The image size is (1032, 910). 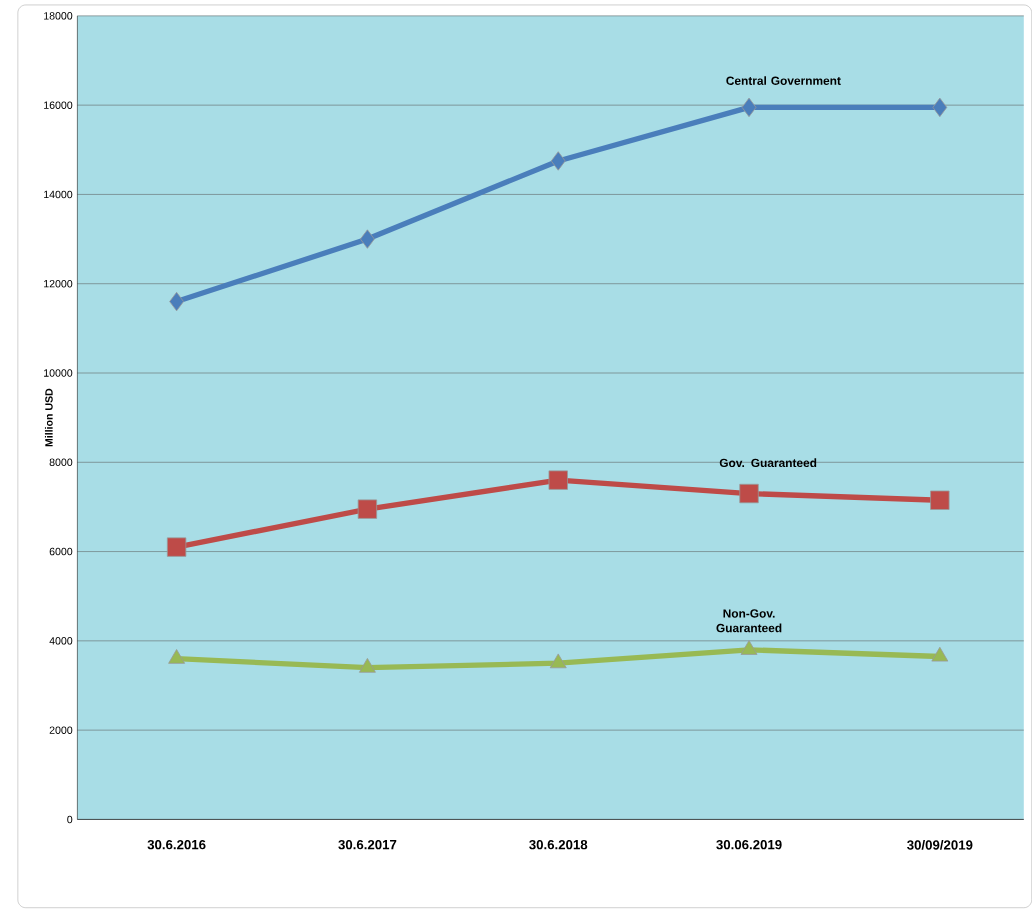 What do you see at coordinates (367, 845) in the screenshot?
I see `x-tick-label: 30.6.2017` at bounding box center [367, 845].